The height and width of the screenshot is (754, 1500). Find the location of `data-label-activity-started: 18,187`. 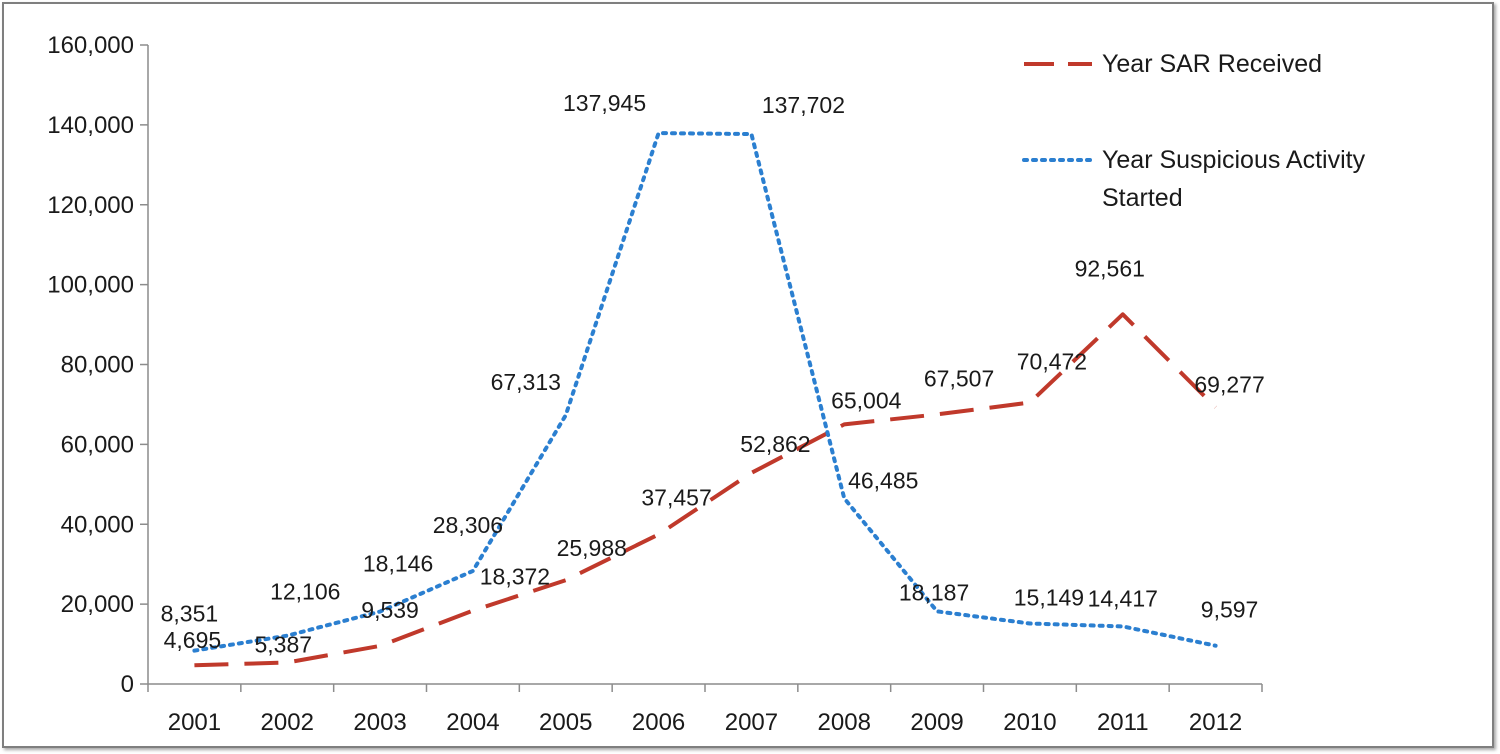

data-label-activity-started: 18,187 is located at coordinates (934, 592).